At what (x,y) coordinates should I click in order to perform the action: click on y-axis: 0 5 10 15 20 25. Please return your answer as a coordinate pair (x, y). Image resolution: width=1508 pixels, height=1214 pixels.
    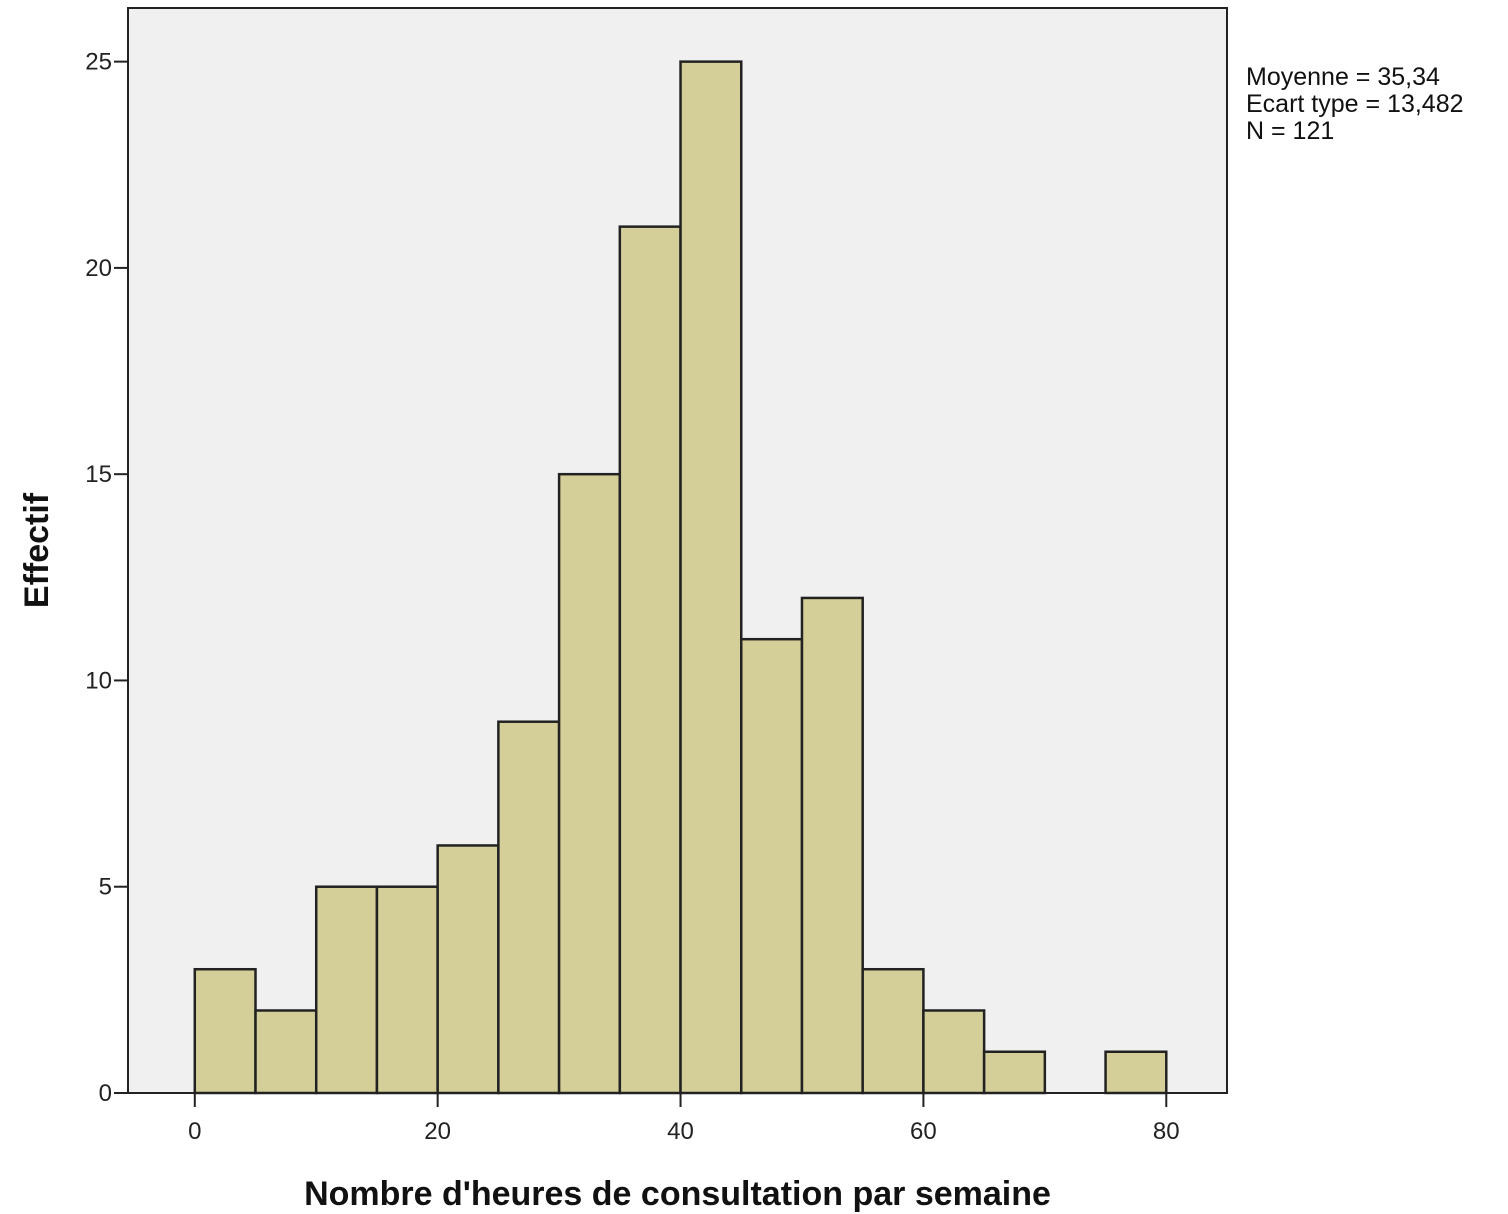
    Looking at the image, I should click on (106, 578).